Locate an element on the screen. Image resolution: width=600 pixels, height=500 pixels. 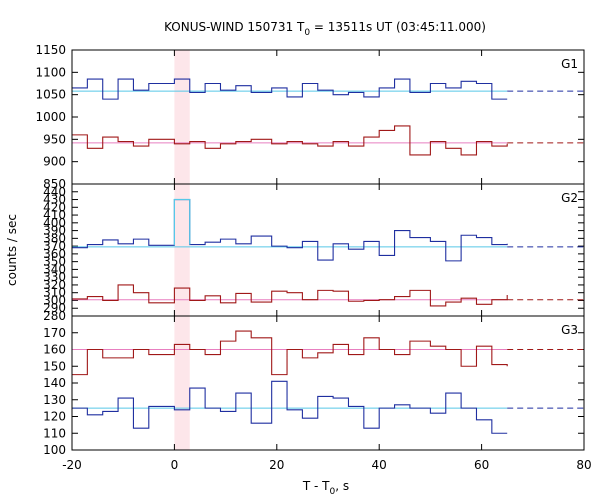
panel-g2-ytick-label: 320 is located at coordinates (54, 285).